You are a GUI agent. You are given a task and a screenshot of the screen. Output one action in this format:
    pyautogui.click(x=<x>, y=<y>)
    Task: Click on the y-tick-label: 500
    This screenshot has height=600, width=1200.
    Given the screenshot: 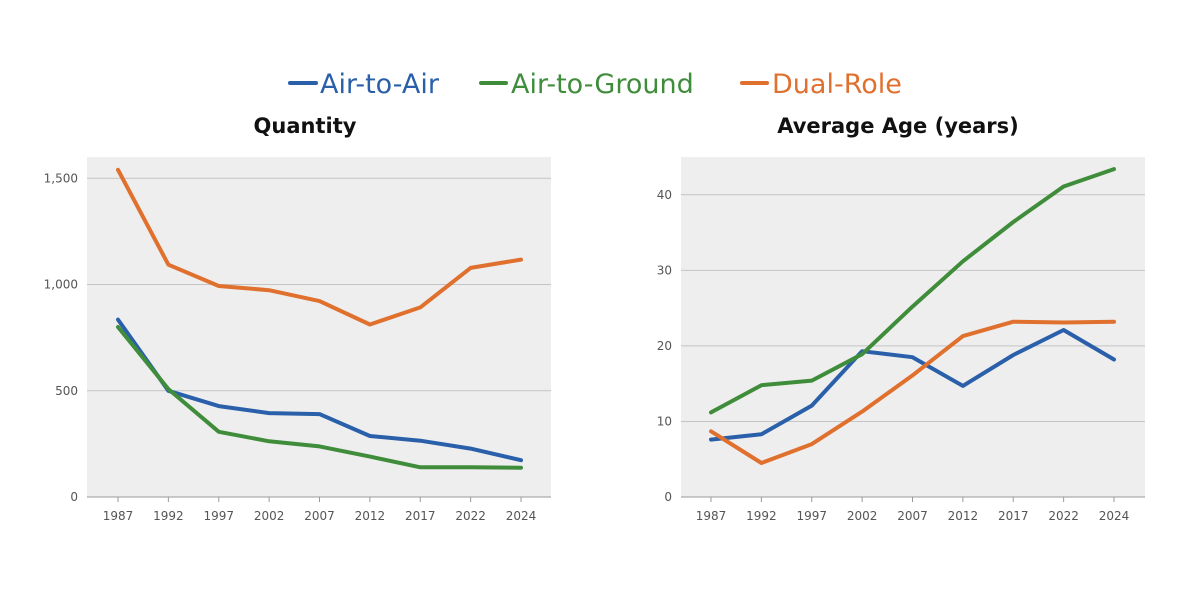 What is the action you would take?
    pyautogui.click(x=66, y=391)
    